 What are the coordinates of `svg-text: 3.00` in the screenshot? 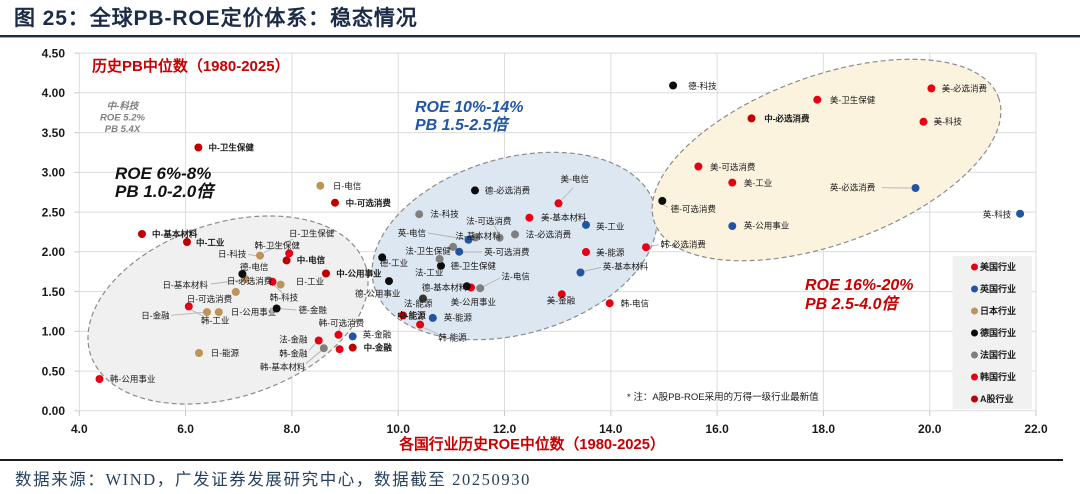 It's located at (54, 173).